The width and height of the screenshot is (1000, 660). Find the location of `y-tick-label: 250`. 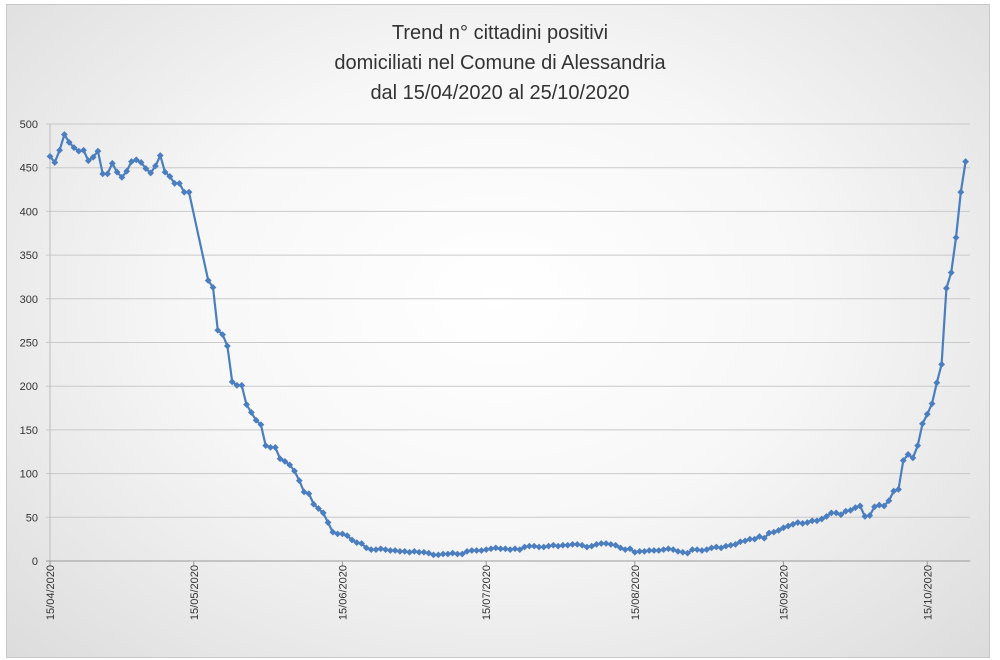

y-tick-label: 250 is located at coordinates (29, 344).